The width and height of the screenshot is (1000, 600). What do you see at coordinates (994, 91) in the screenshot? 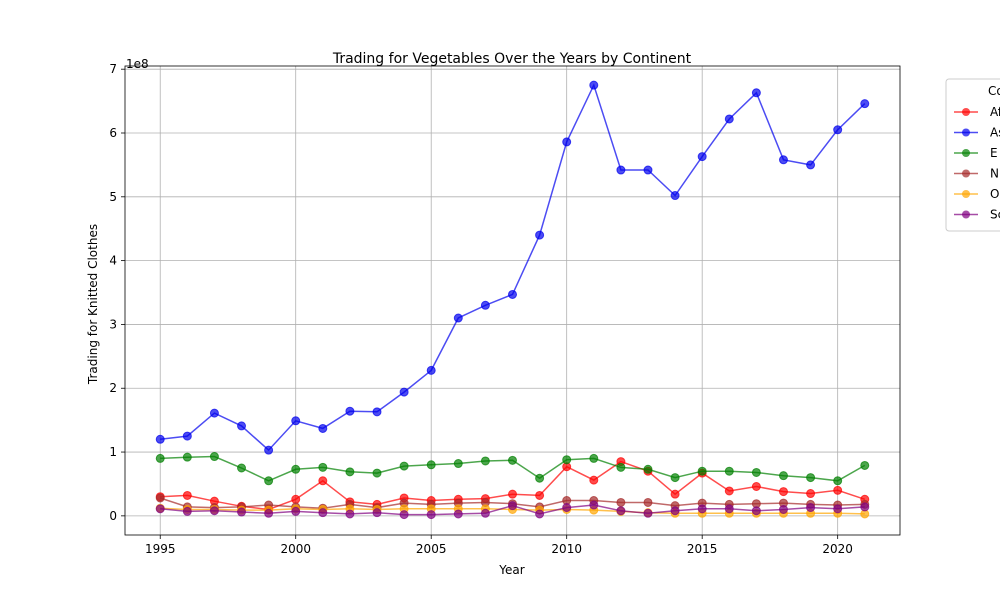
I see `legend-title: Co` at bounding box center [994, 91].